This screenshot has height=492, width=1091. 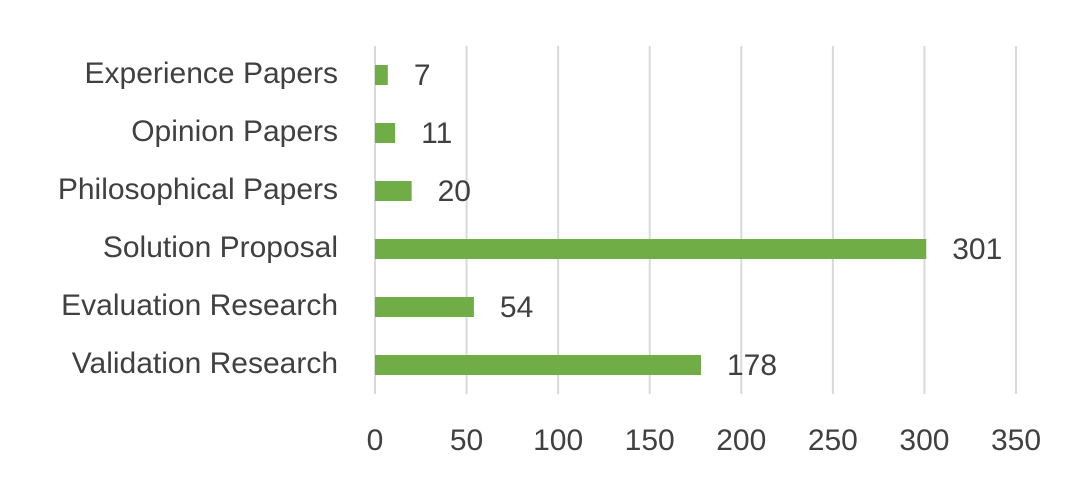 I want to click on y-tick-label: Opinion Papers, so click(x=234, y=131).